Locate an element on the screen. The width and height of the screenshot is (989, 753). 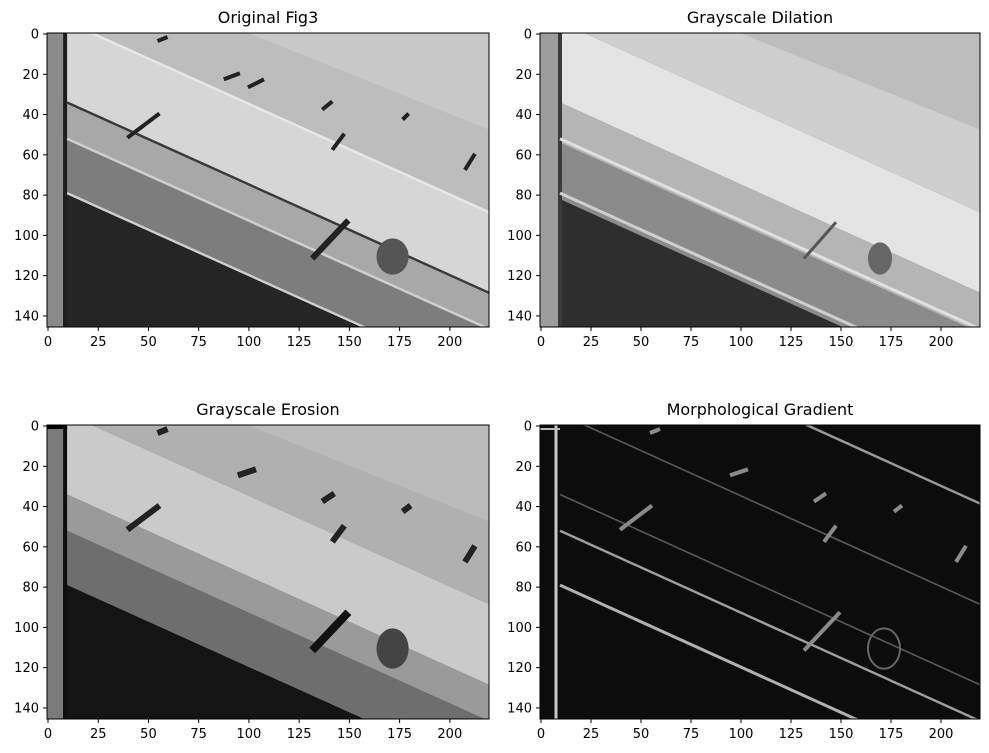
panel-title: Grayscale Dilation is located at coordinates (760, 17).